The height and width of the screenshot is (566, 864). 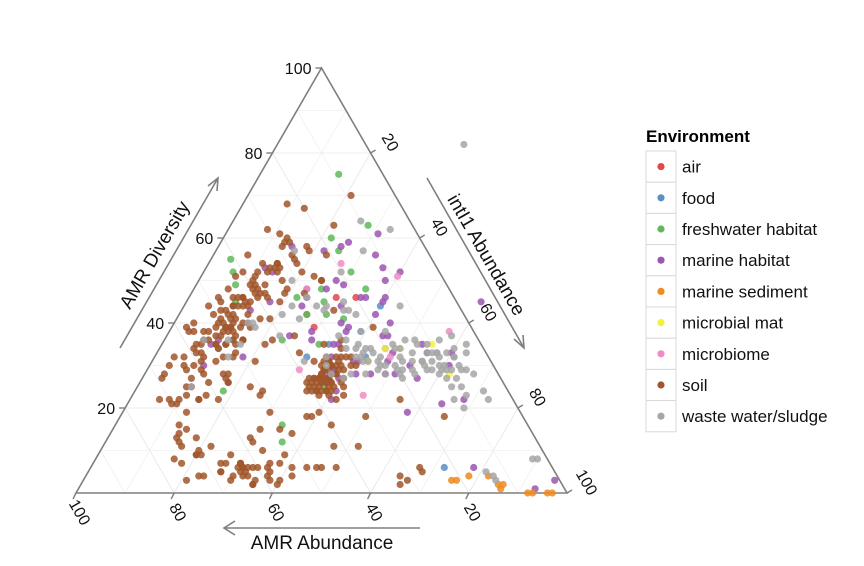 What do you see at coordinates (537, 398) in the screenshot?
I see `tick-label-inti1-abundance: 80` at bounding box center [537, 398].